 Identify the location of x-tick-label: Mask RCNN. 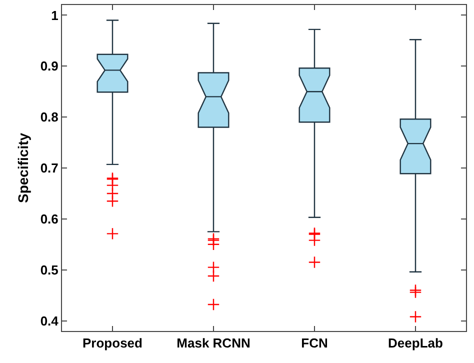
(213, 343).